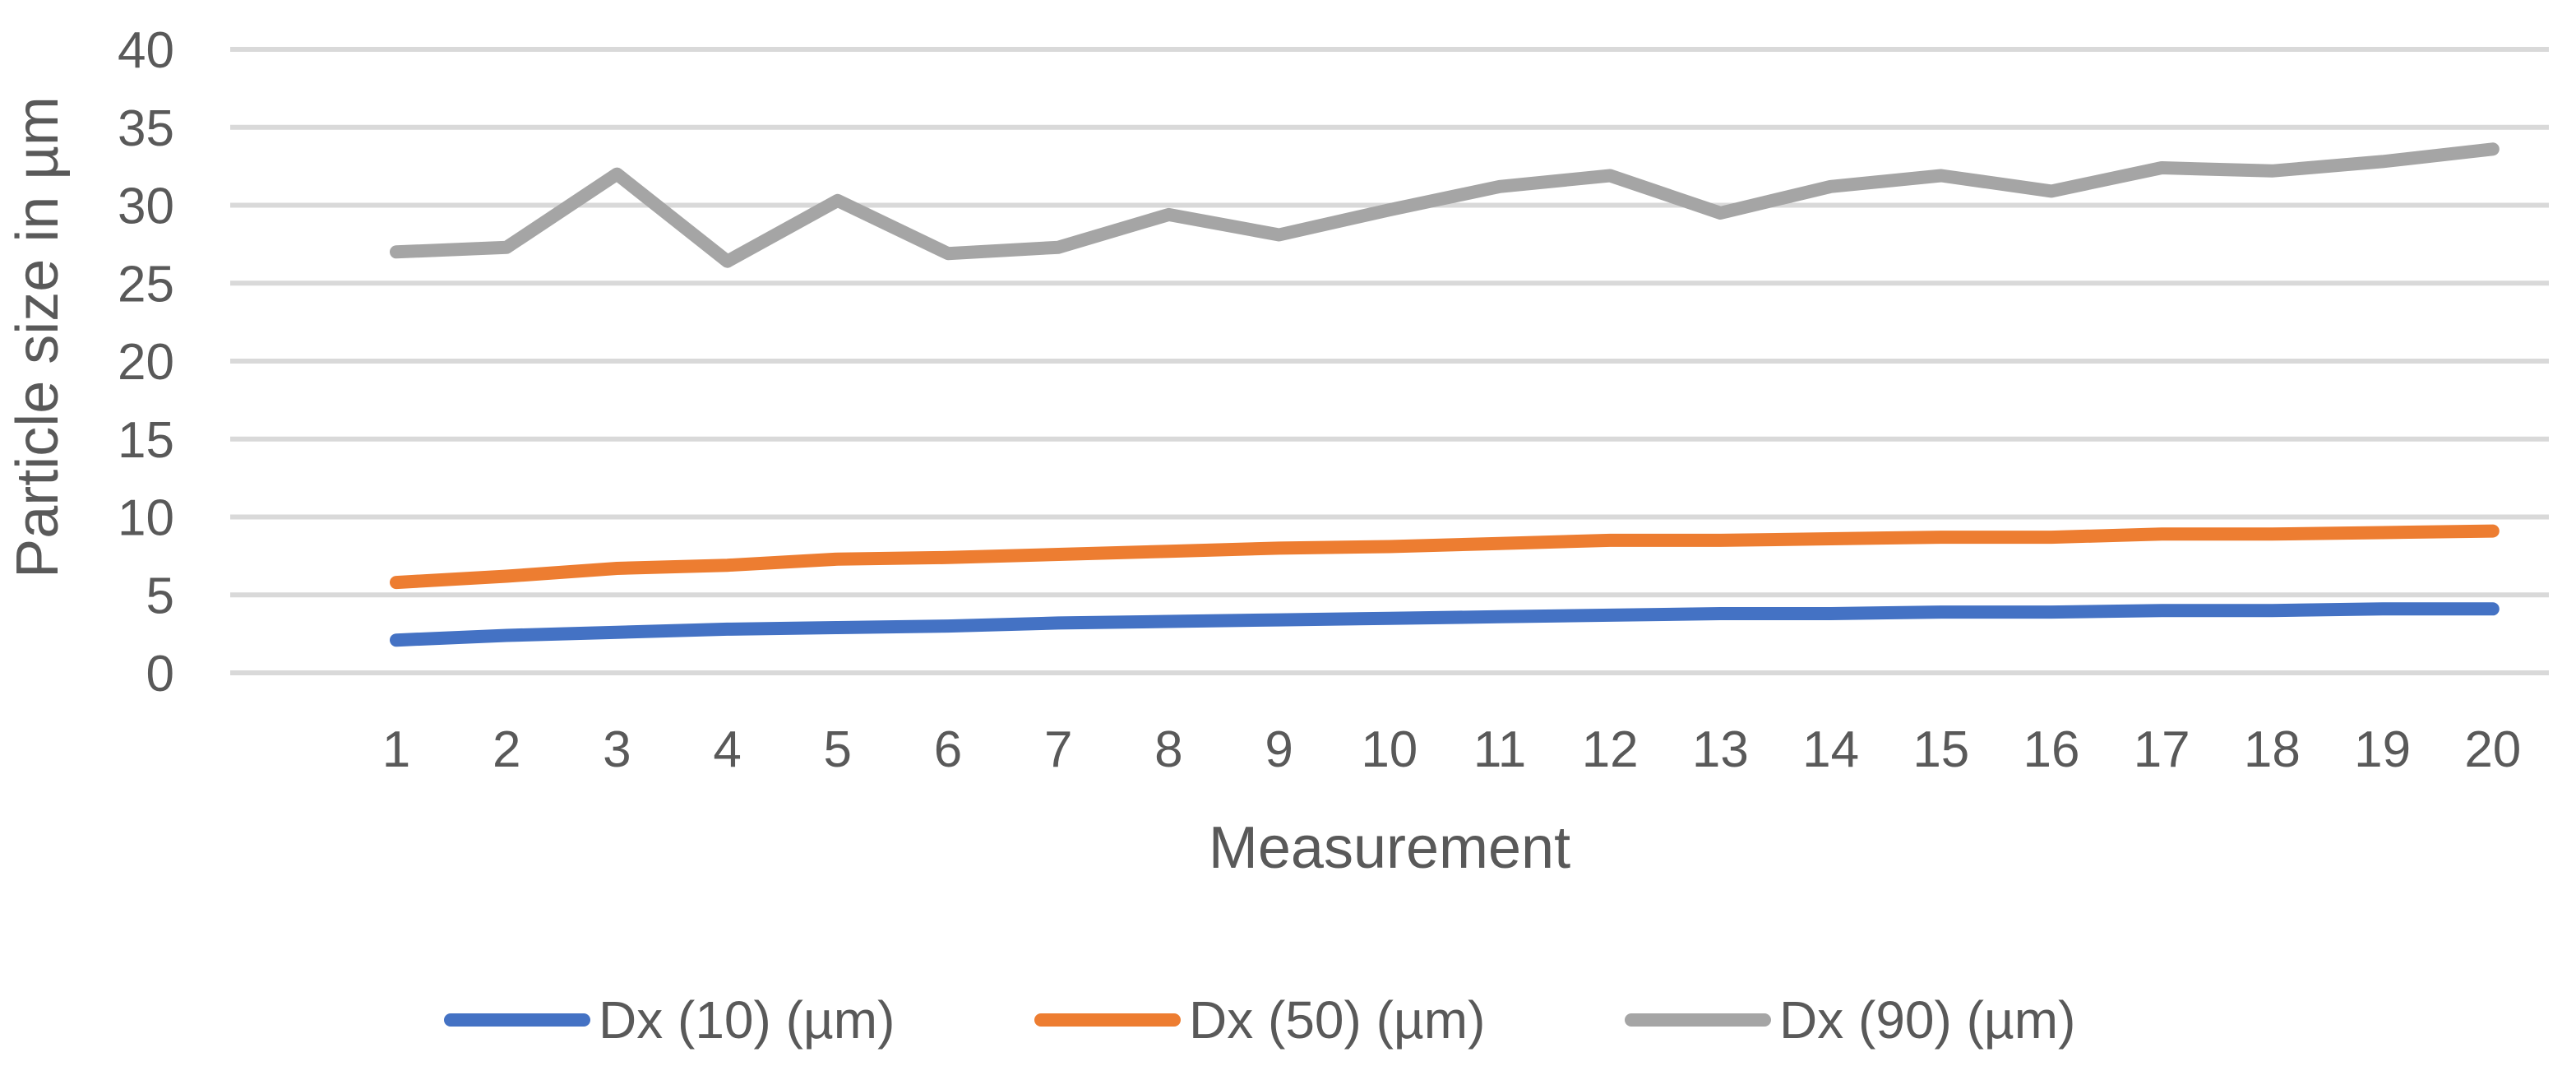  Describe the element at coordinates (160, 596) in the screenshot. I see `y-tick-label-5: 5` at that location.